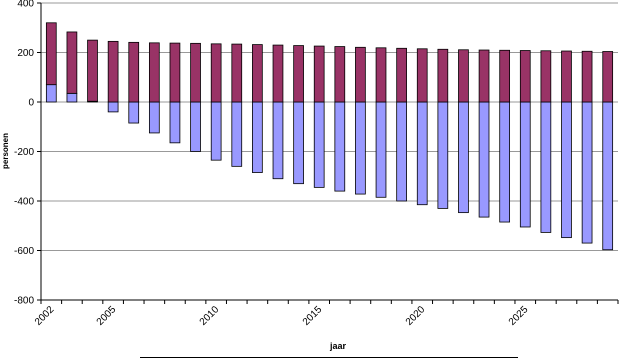 This screenshot has width=628, height=360. Describe the element at coordinates (5, 151) in the screenshot. I see `y-axis-label: personen` at that location.